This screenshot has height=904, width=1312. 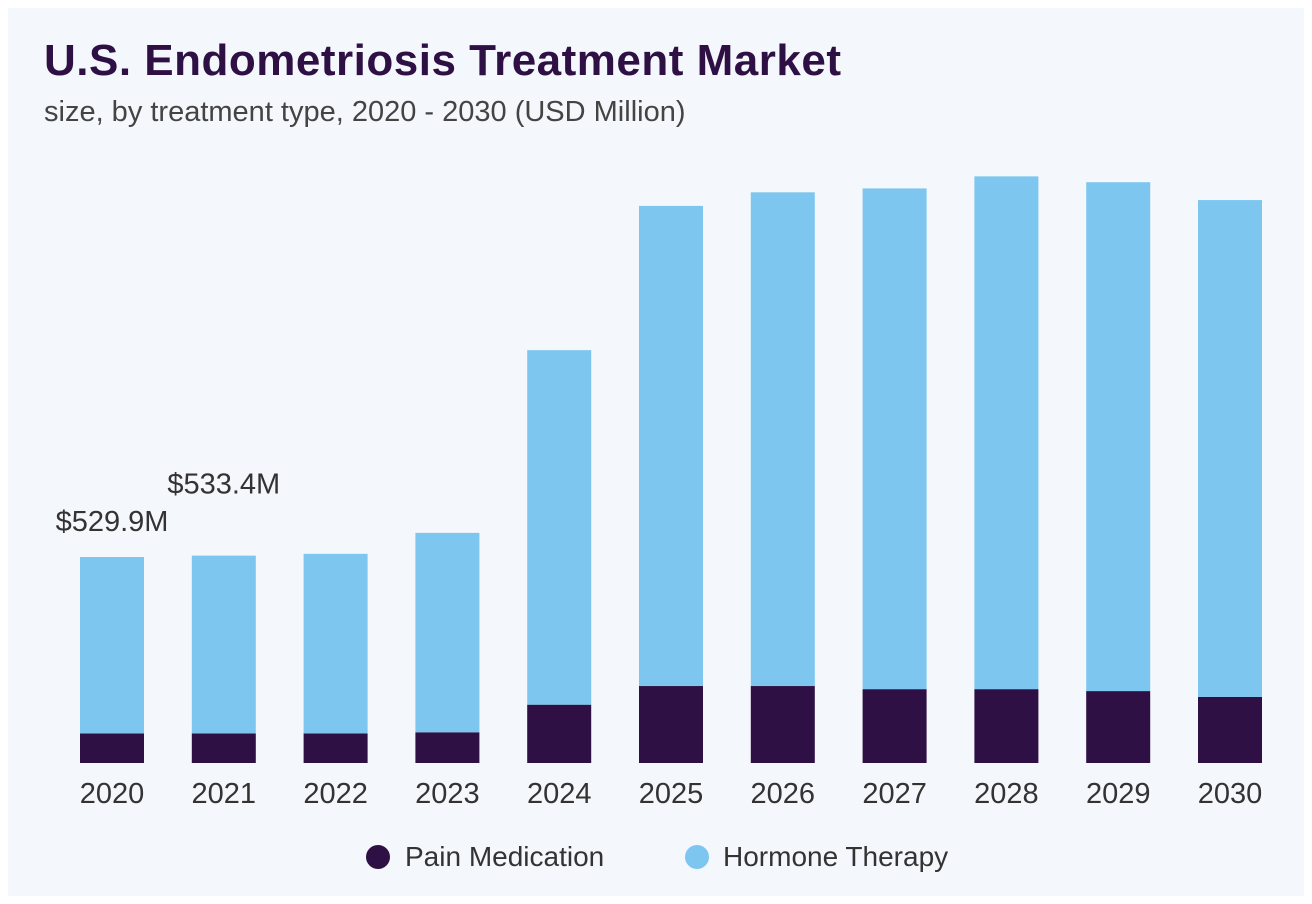 What do you see at coordinates (559, 733) in the screenshot?
I see `bar-pain-medication-2024` at bounding box center [559, 733].